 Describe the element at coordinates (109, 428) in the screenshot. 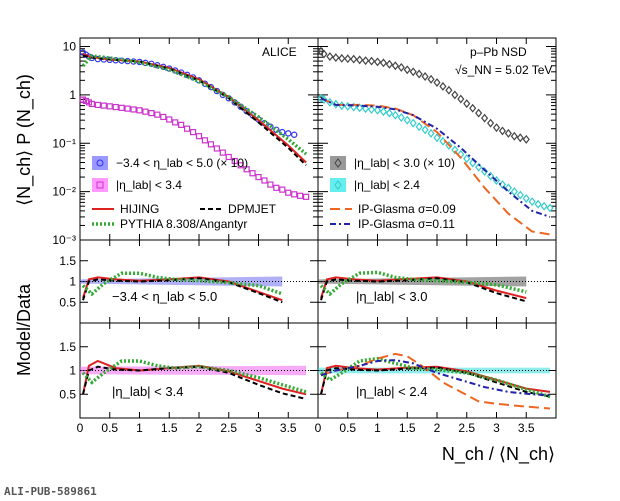

I see `x-tick-label: 0.5` at that location.